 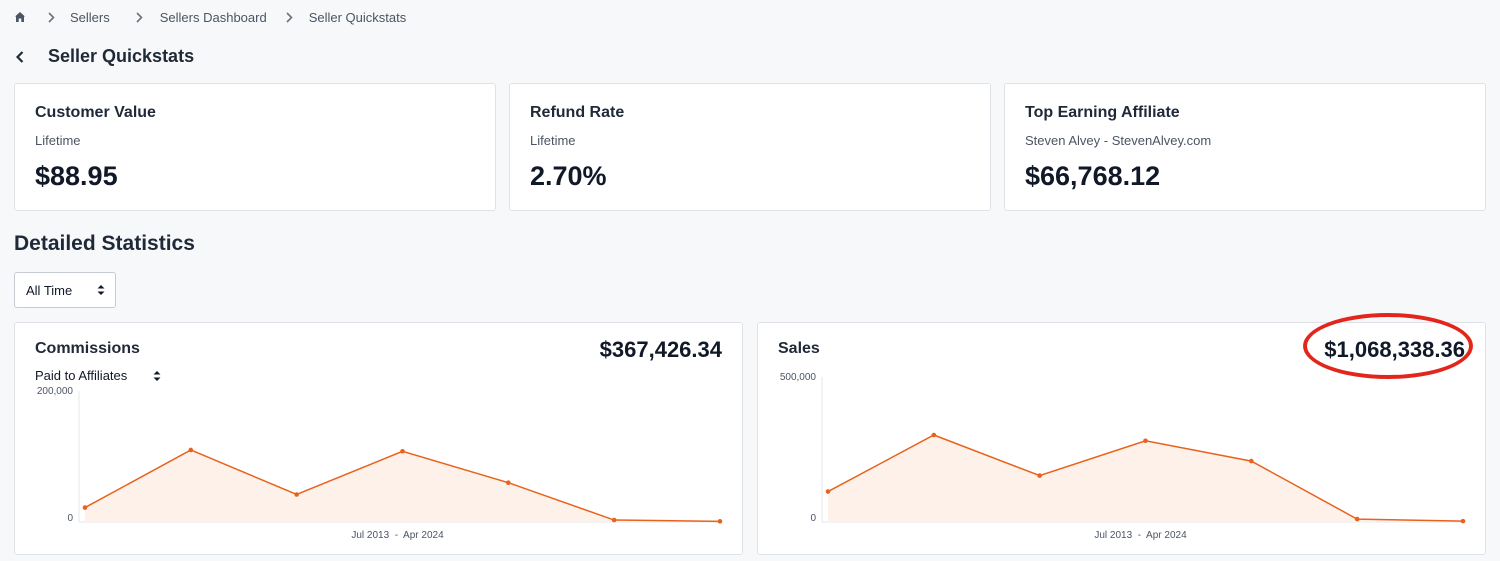 I want to click on breadcrumb-sellers: Sellers, so click(x=90, y=17).